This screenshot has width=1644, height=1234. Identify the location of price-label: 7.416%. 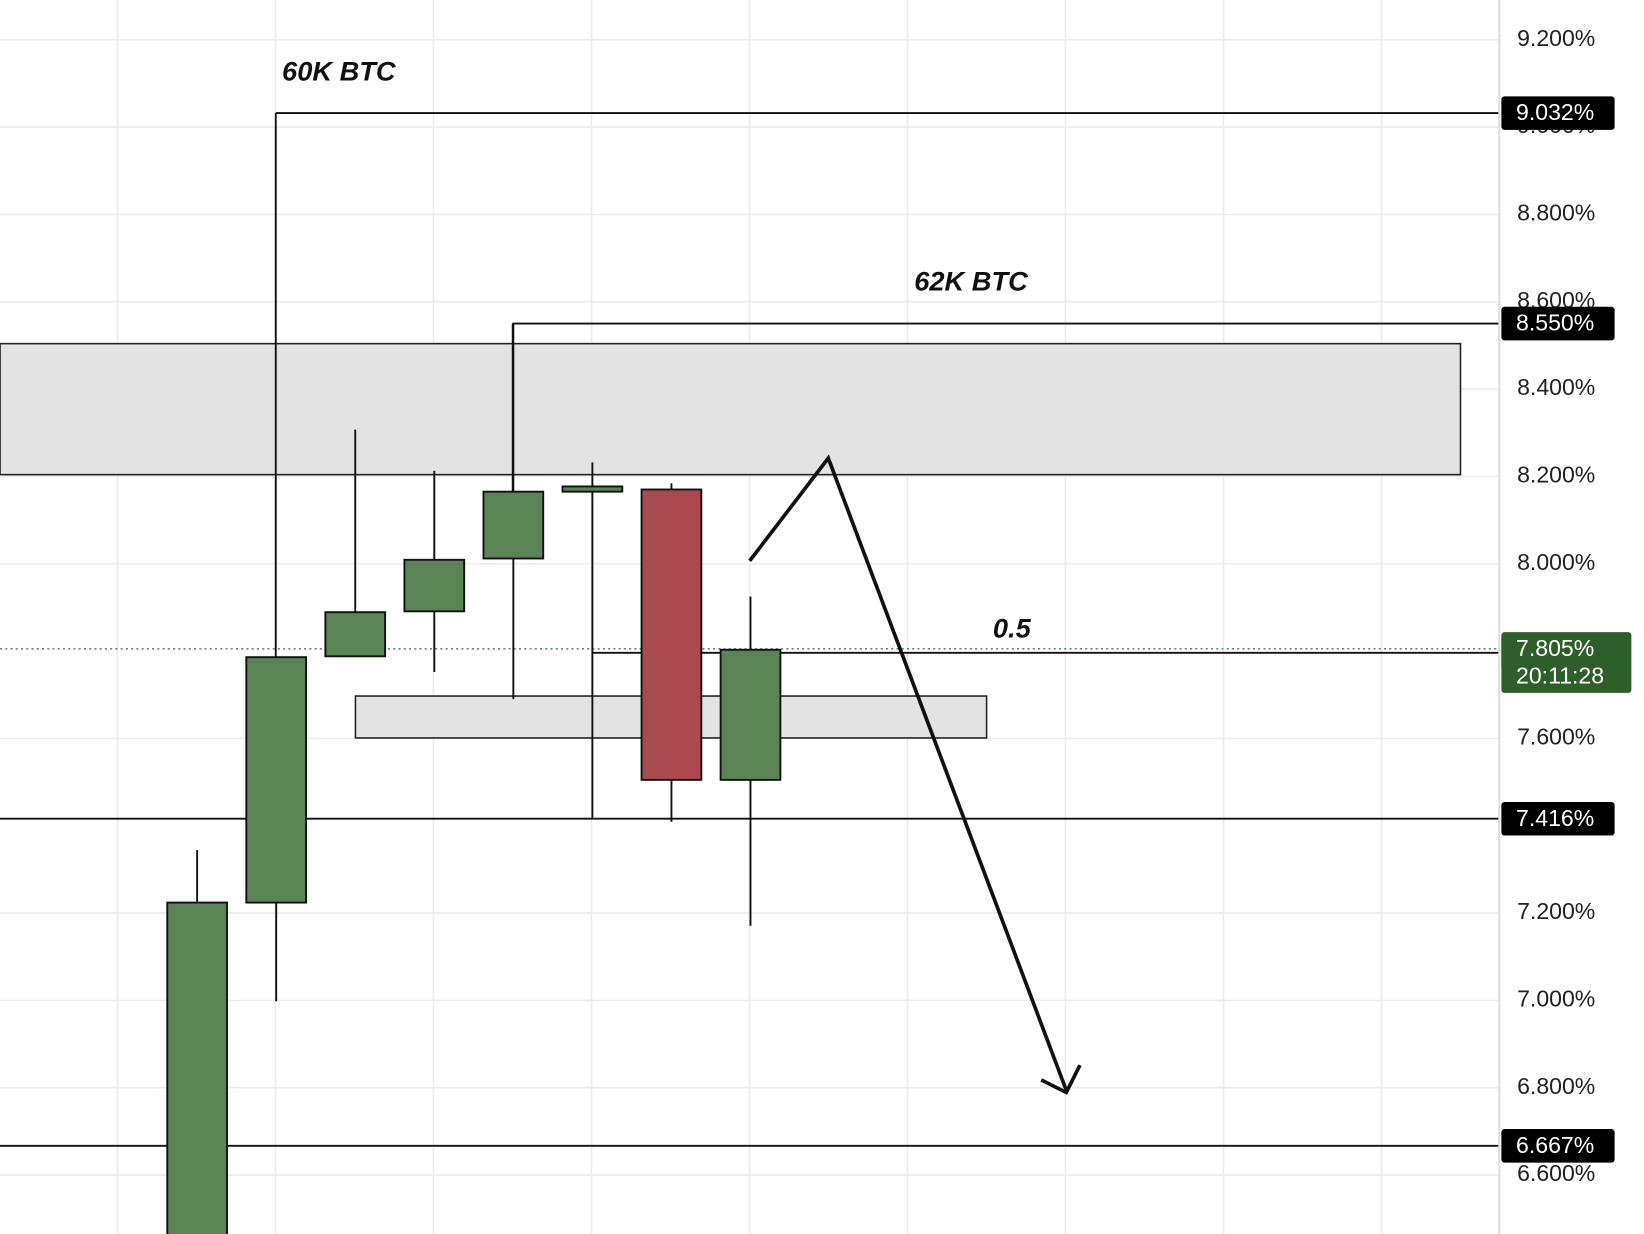
(1555, 818).